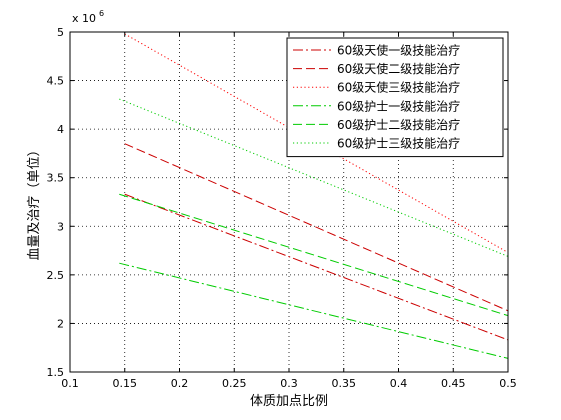 This screenshot has width=561, height=420. I want to click on x-tick-label: 0.4, so click(399, 383).